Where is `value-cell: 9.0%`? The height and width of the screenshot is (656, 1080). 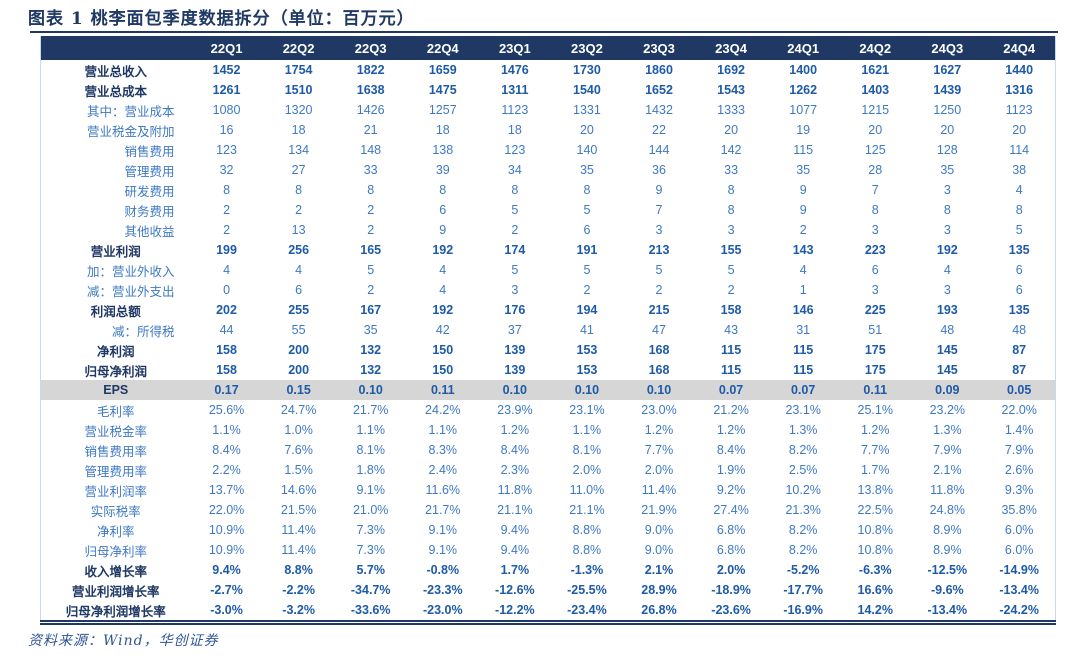
value-cell: 9.0% is located at coordinates (659, 530).